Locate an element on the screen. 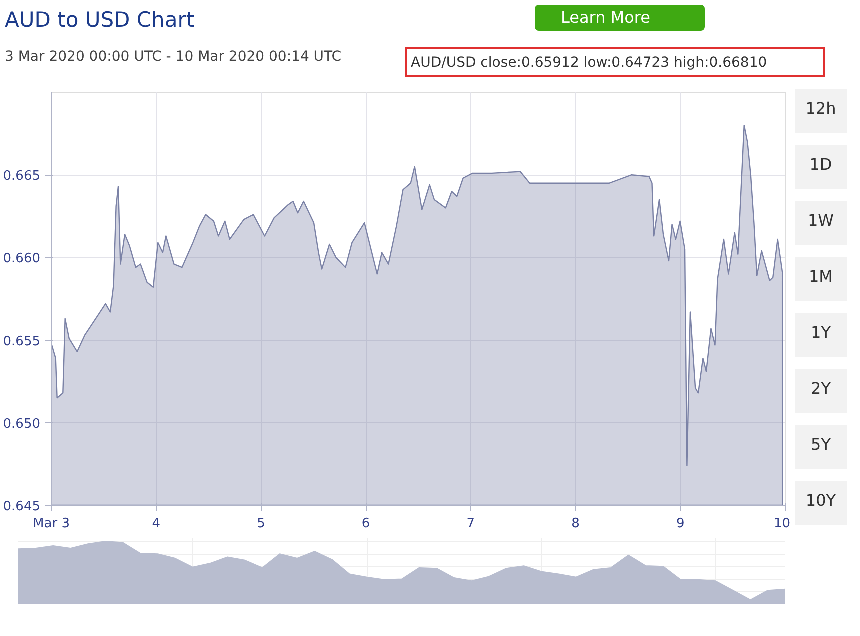  x-tick-label: 7 is located at coordinates (471, 524).